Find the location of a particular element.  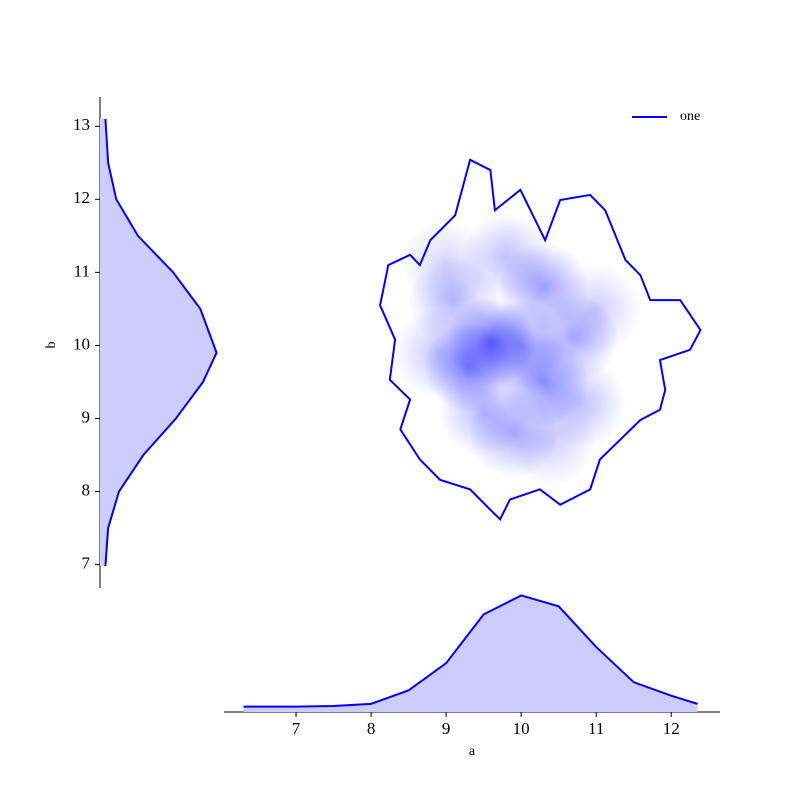

x-axis-label: a is located at coordinates (472, 751).